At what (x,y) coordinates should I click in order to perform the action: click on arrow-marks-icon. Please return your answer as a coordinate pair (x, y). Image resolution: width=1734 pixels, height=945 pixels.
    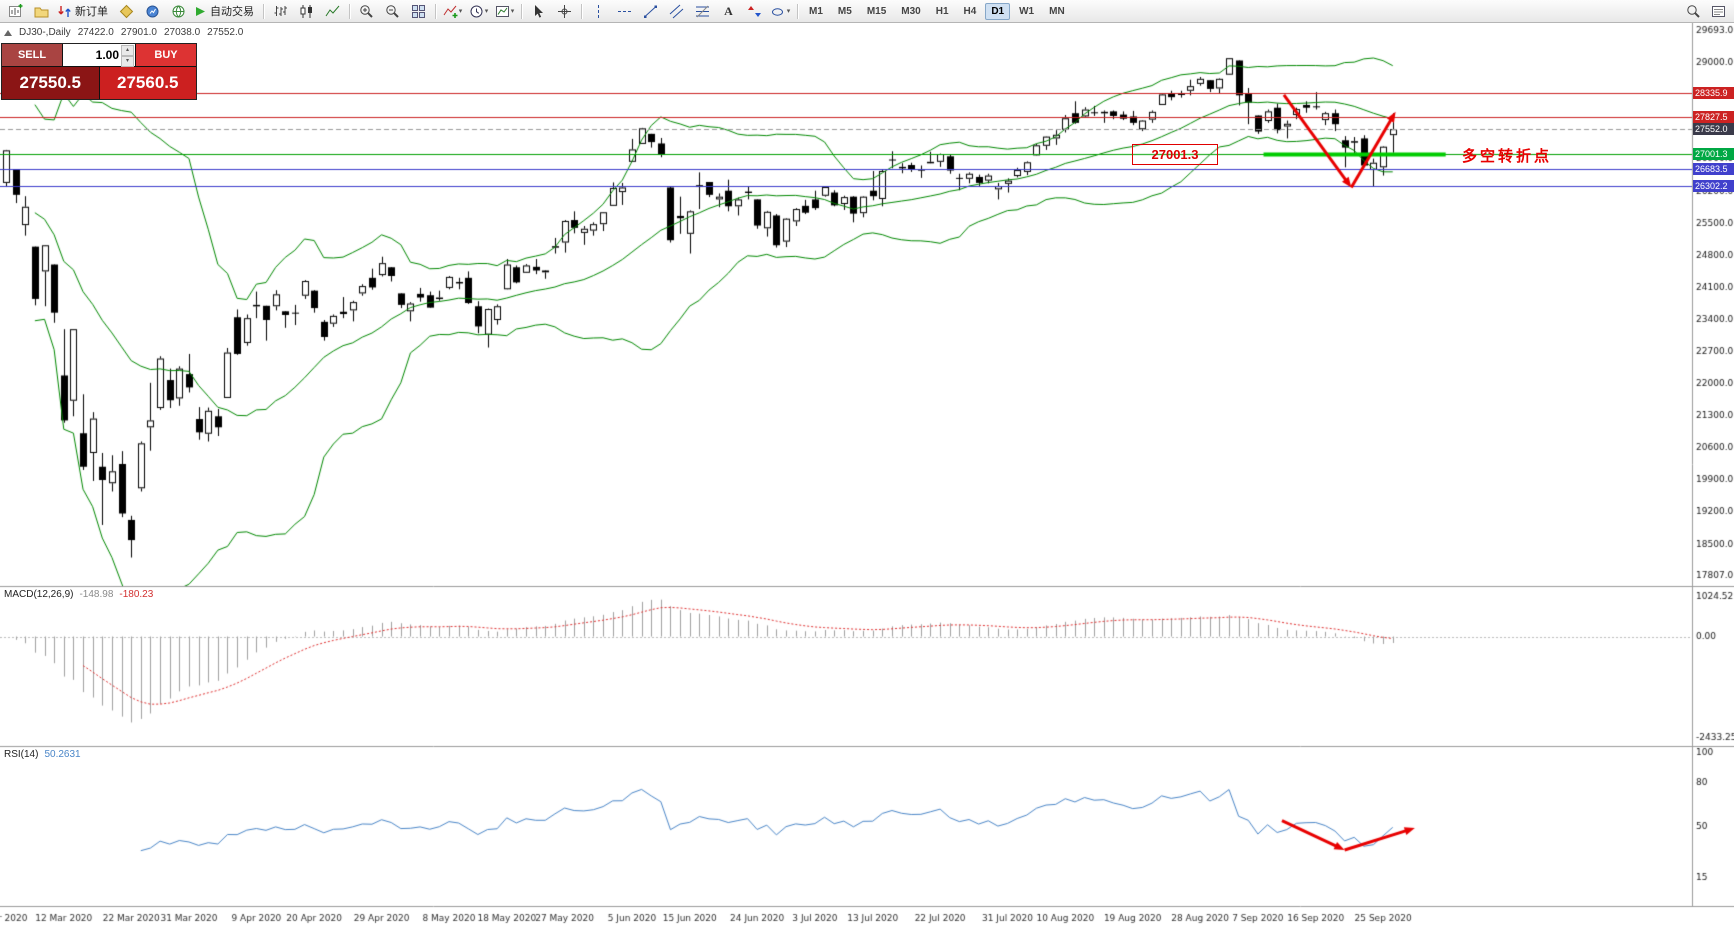
    Looking at the image, I should click on (754, 11).